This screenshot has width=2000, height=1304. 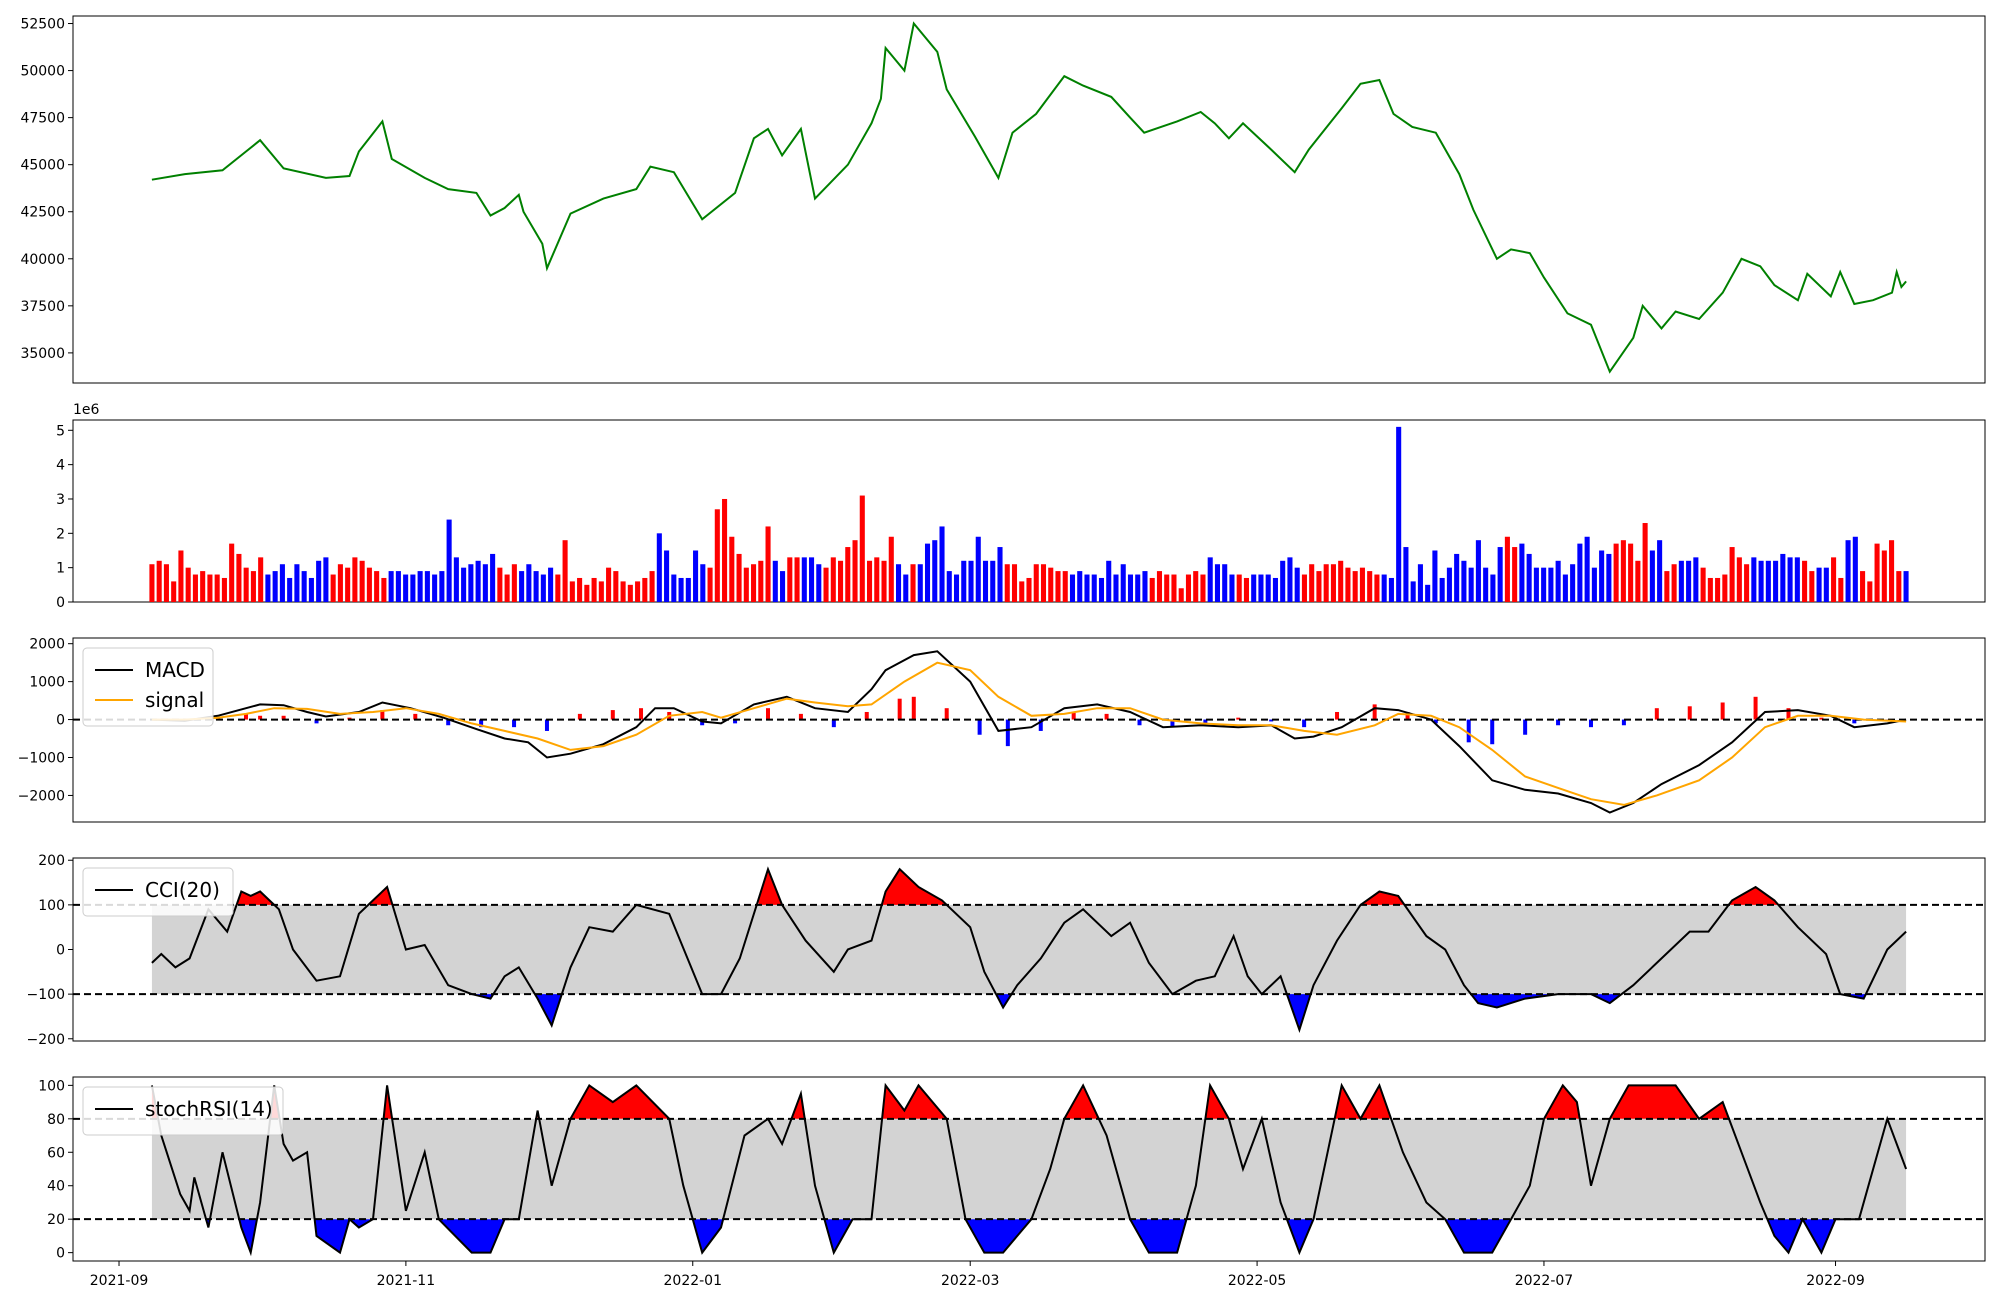 I want to click on stochrsi-band, so click(x=1029, y=1169).